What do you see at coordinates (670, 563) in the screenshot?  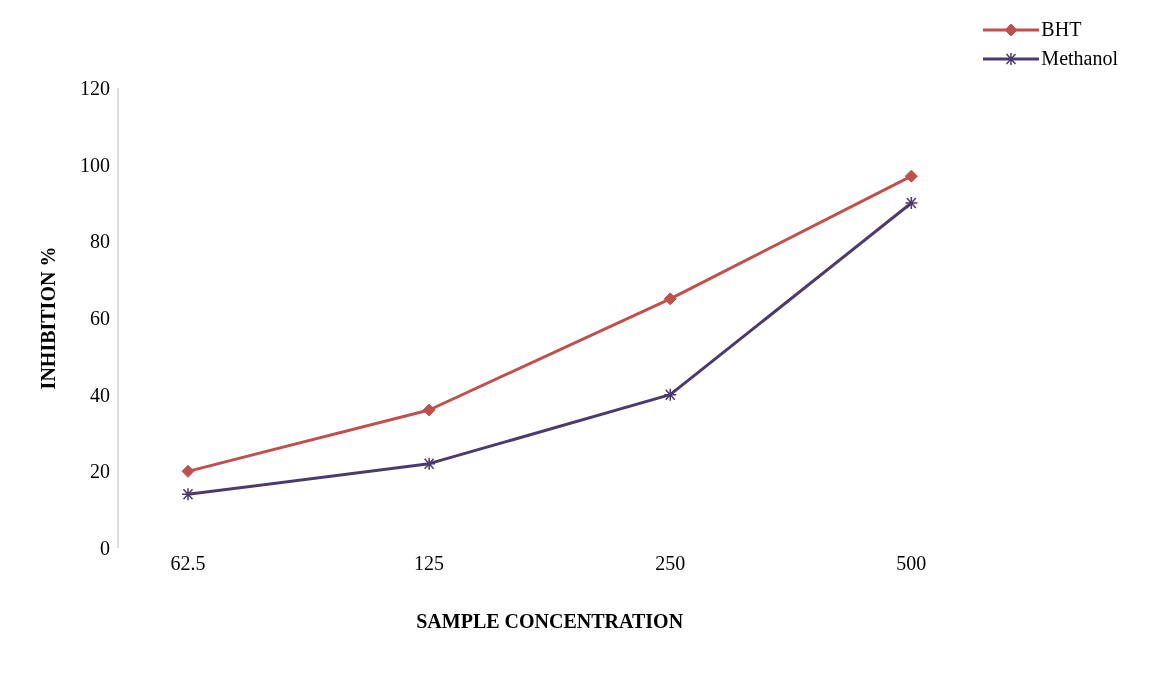 I see `x-tick-label: 250` at bounding box center [670, 563].